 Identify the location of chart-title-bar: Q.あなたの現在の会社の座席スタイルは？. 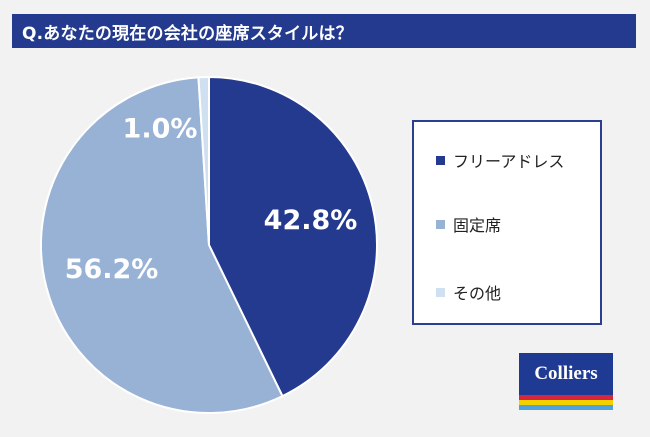
(324, 31).